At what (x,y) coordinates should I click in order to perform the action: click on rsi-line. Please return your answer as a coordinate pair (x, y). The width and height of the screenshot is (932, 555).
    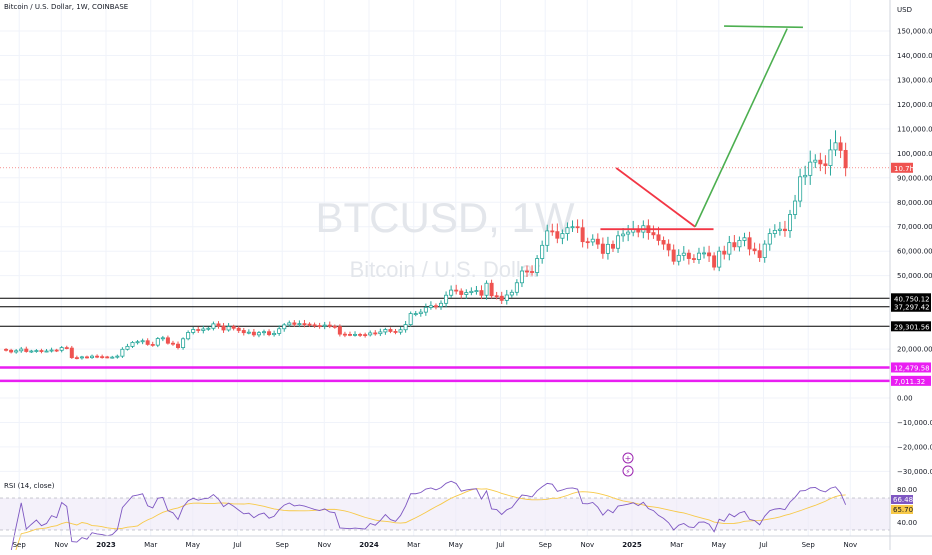
    Looking at the image, I should click on (428, 516).